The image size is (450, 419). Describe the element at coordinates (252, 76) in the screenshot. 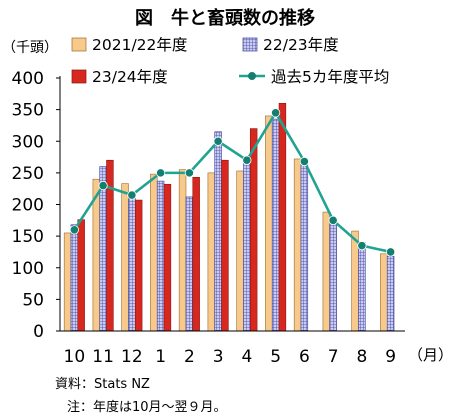

I see `legend-marker` at that location.